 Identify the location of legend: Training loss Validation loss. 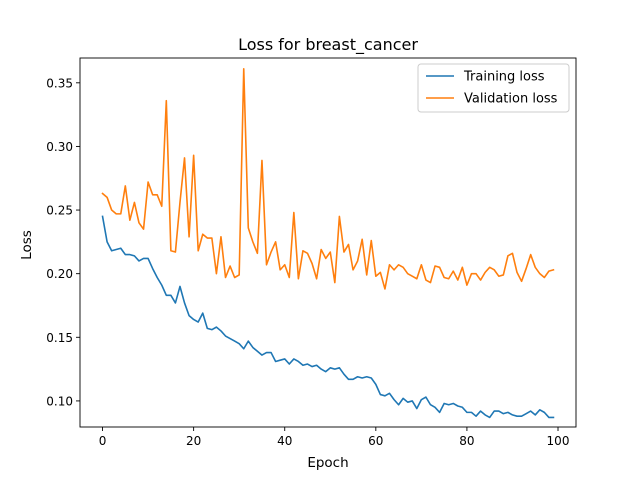
(493, 88).